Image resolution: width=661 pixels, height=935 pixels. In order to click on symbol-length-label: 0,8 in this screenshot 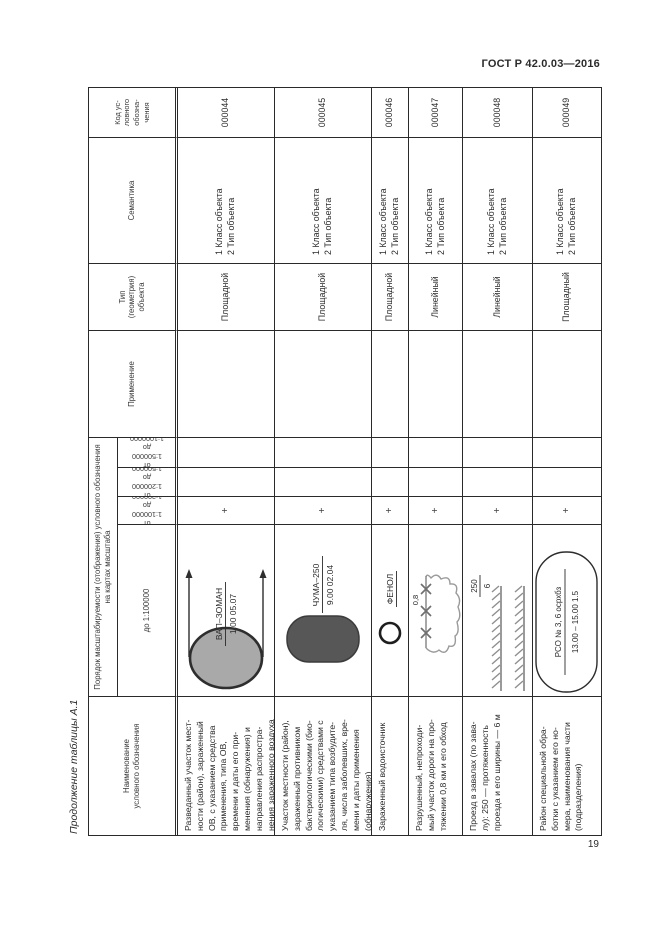, I will do `click(415, 600)`.